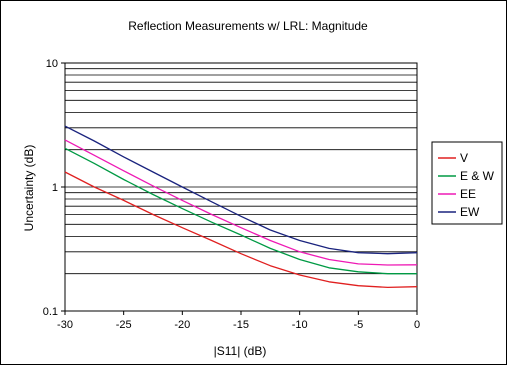 This screenshot has width=507, height=365. Describe the element at coordinates (464, 158) in the screenshot. I see `legend-label: V` at that location.